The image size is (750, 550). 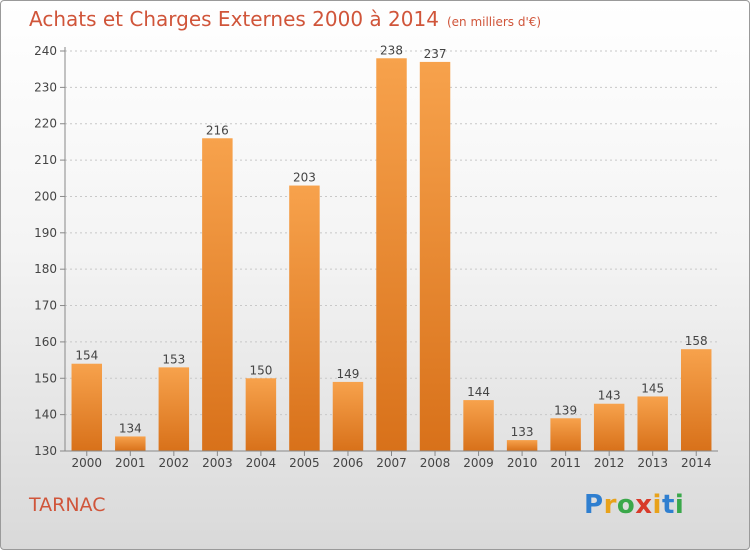 I want to click on x-tick-label: 2008, so click(x=435, y=463).